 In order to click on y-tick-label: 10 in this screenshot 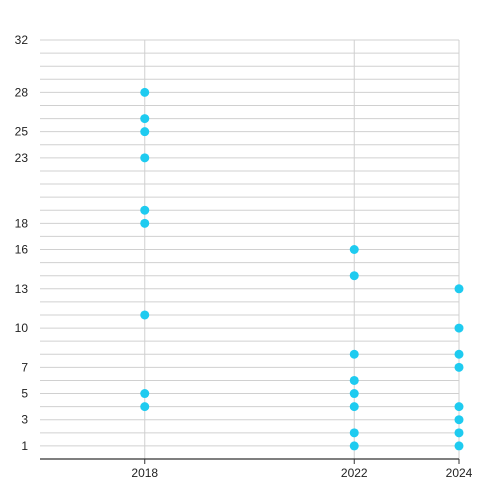, I will do `click(22, 328)`.